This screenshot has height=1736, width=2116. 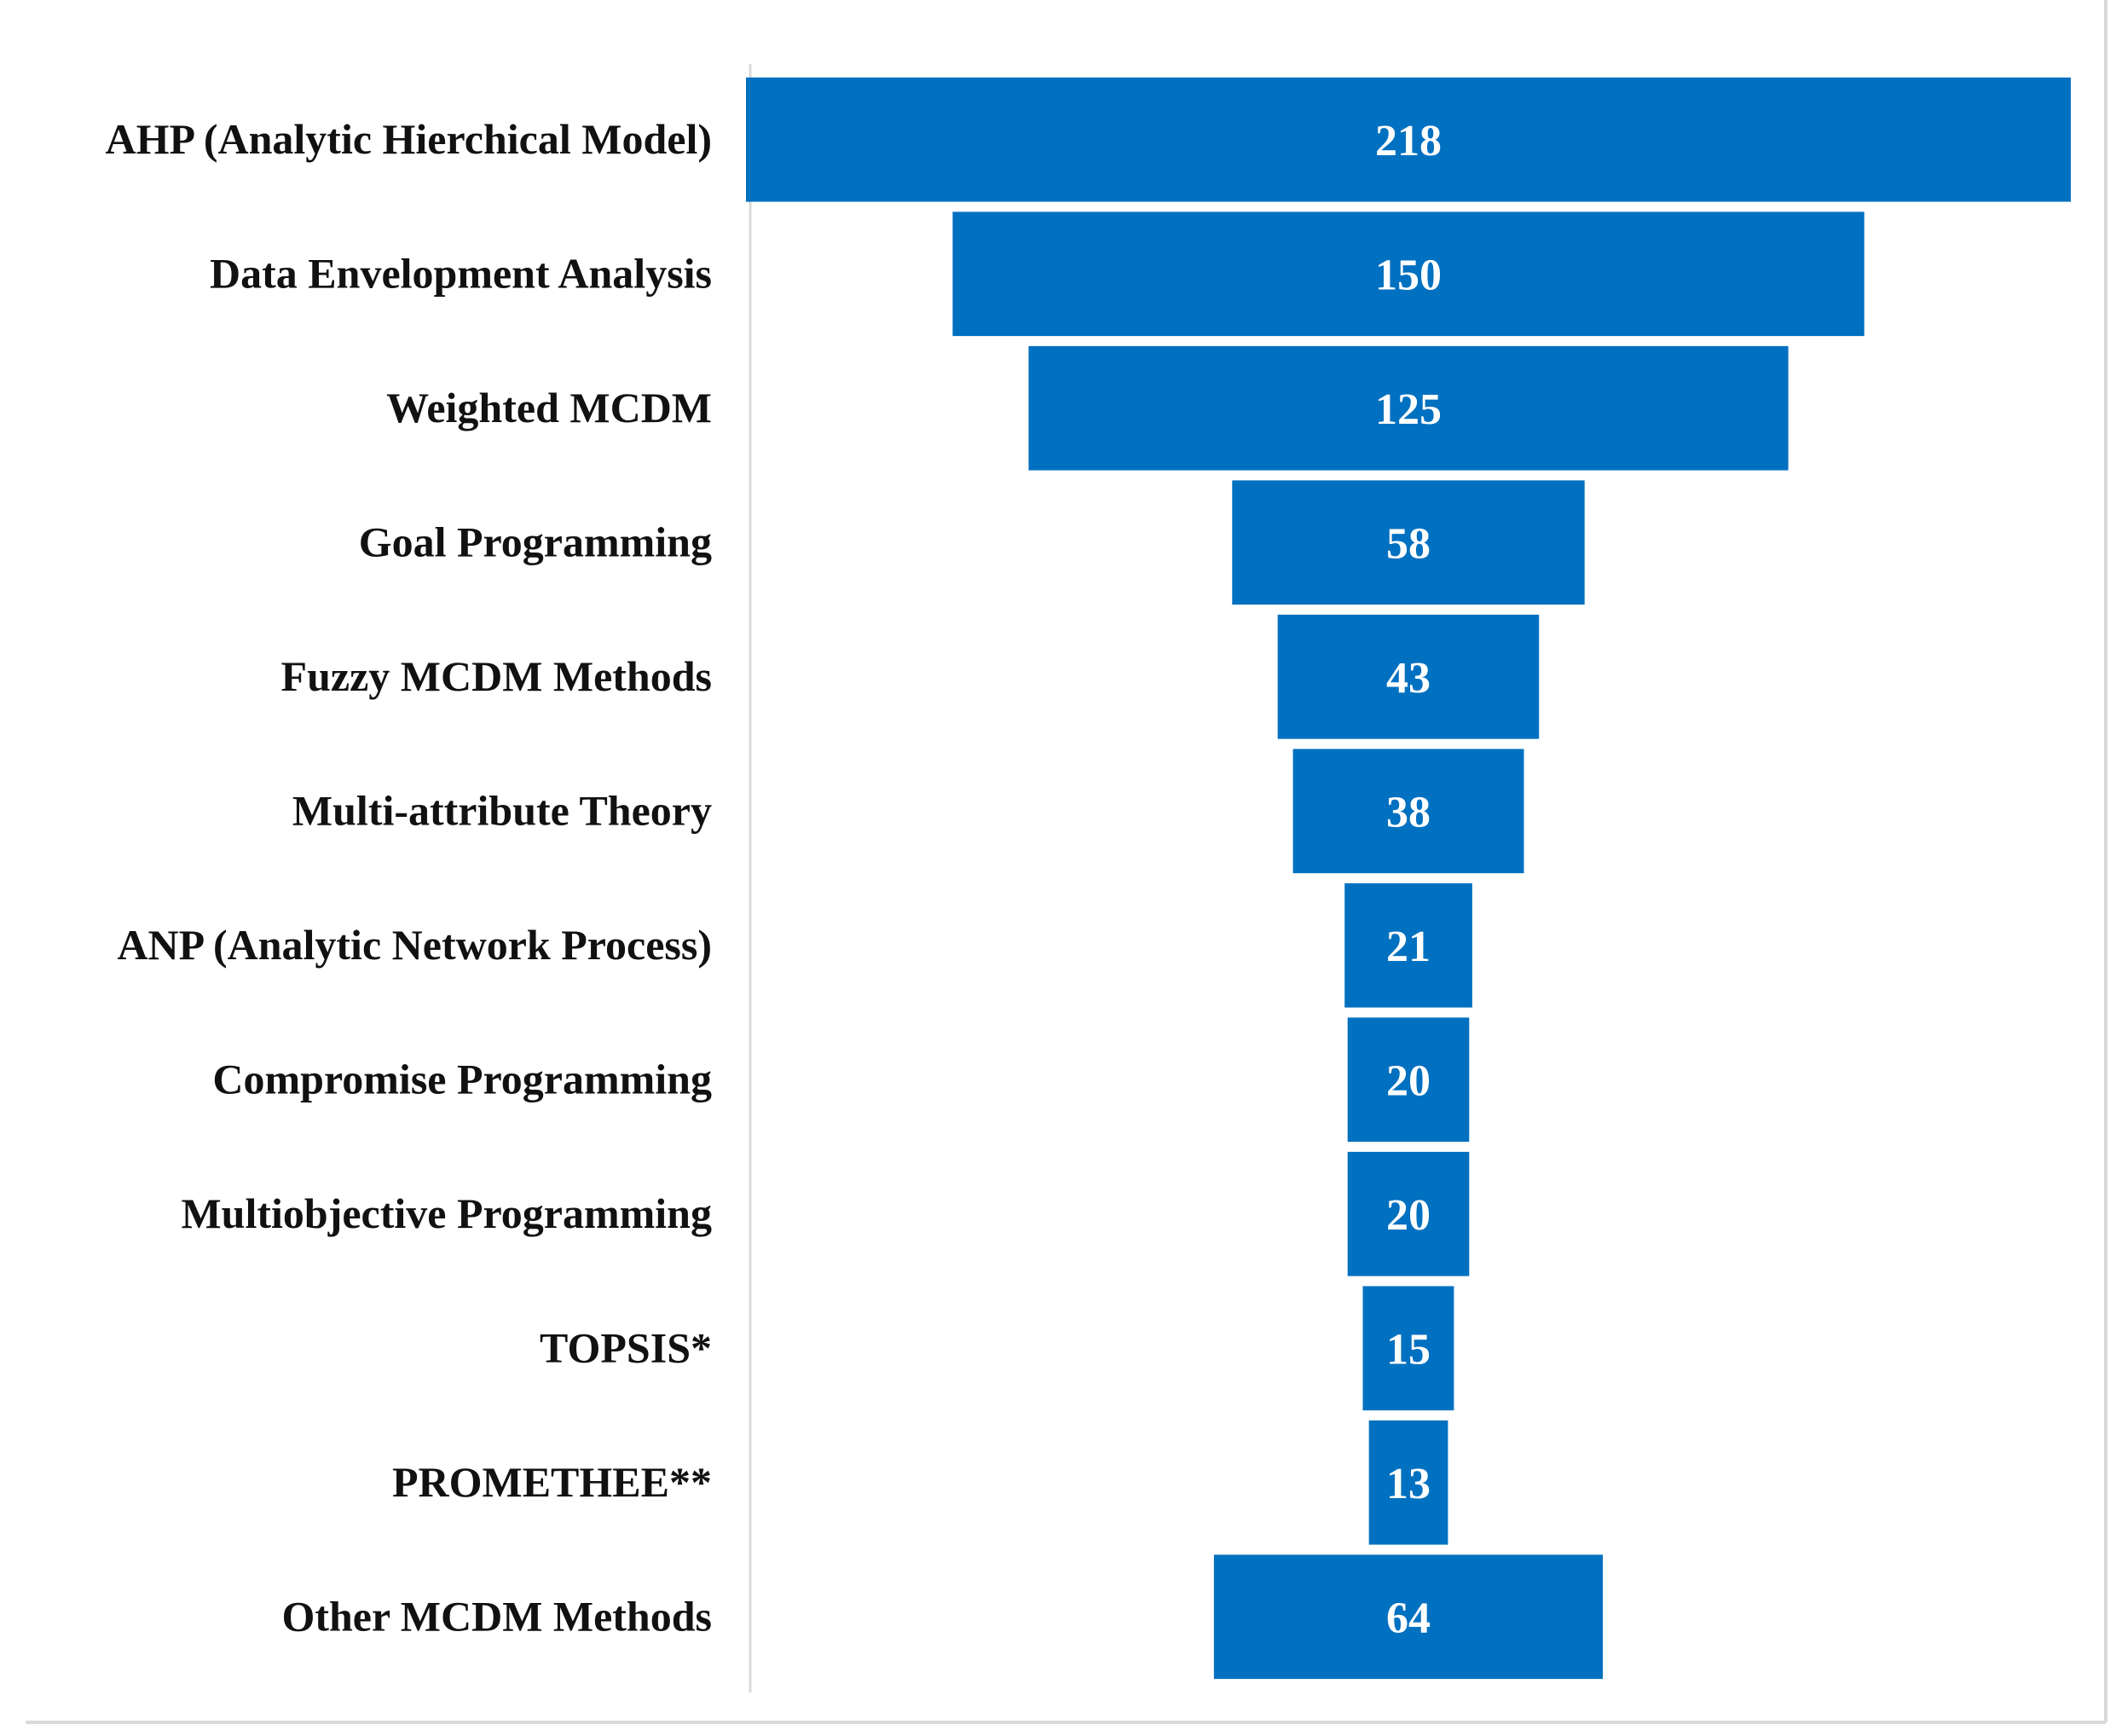 What do you see at coordinates (446, 1213) in the screenshot?
I see `category-label: Multiobjective Programming` at bounding box center [446, 1213].